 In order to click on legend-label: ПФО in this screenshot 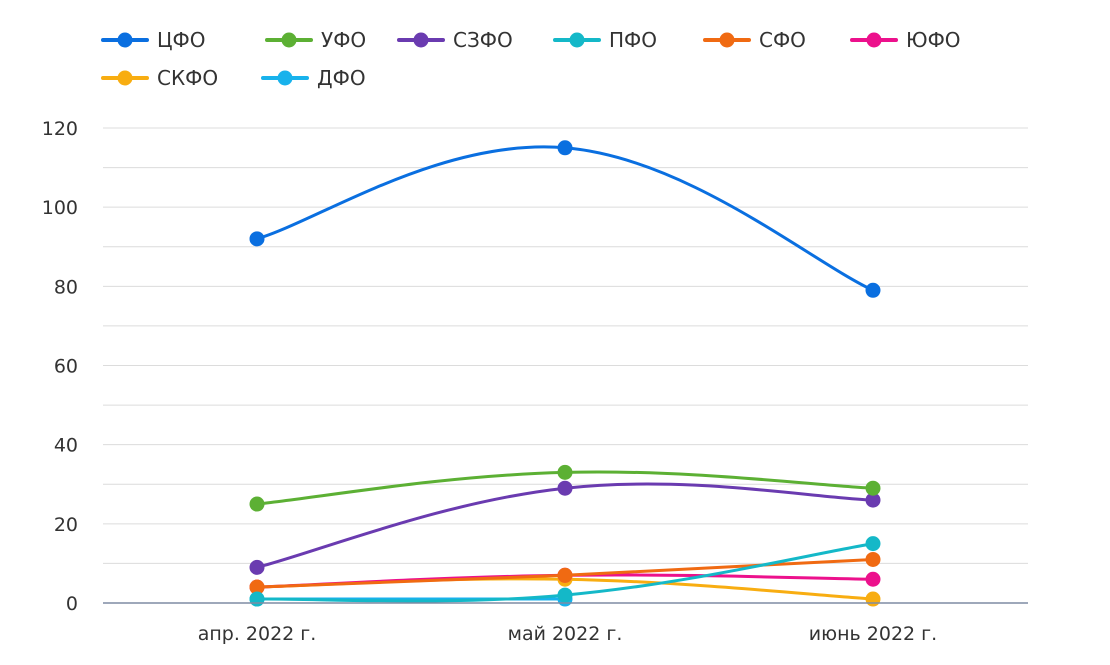, I will do `click(633, 40)`.